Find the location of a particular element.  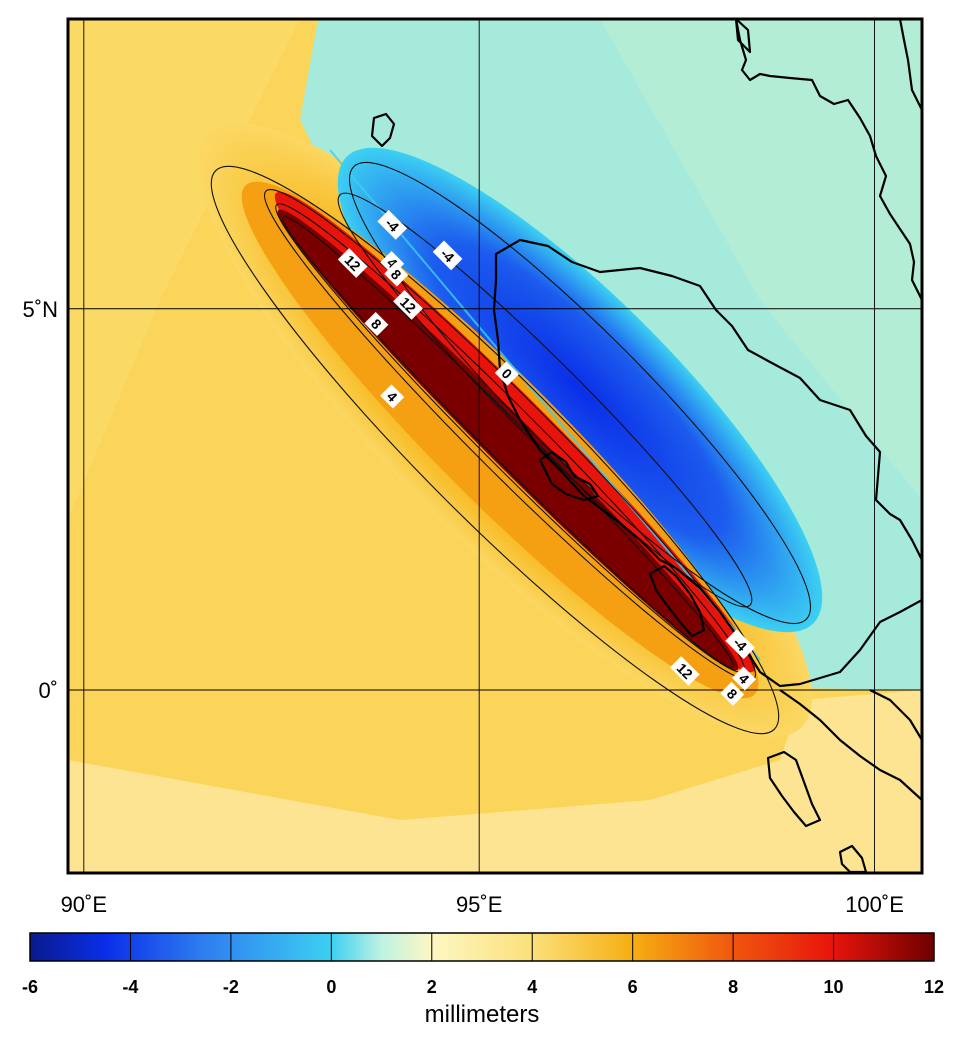

colorbar: -6 -4 -2 0 2 4 6 8 10 12 millimeters is located at coordinates (483, 980).